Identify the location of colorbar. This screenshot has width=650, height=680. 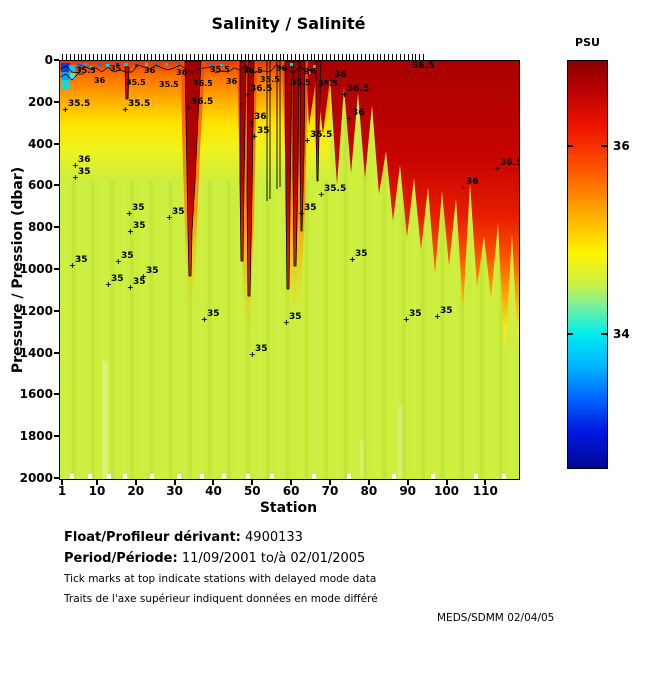
(587, 264).